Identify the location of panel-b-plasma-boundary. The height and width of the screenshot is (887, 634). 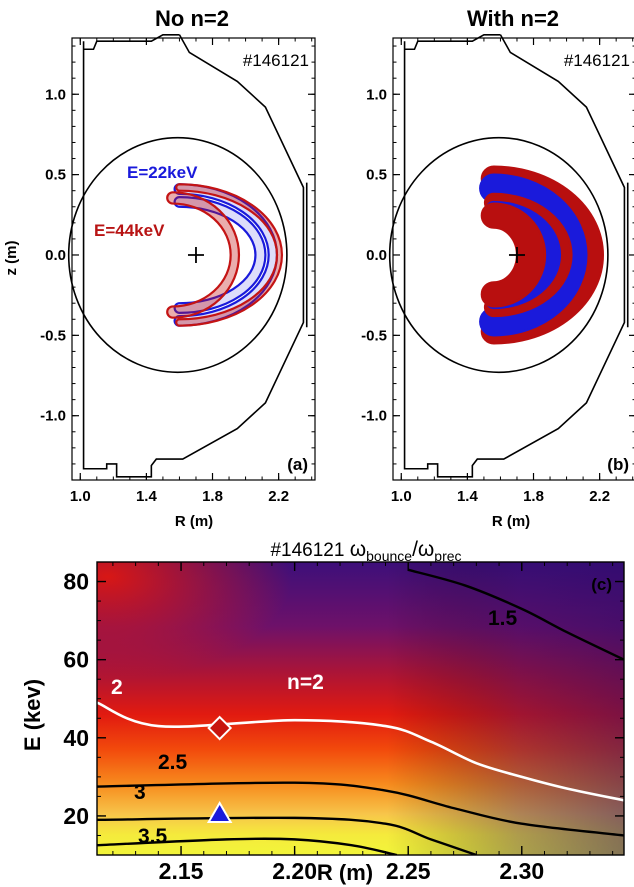
(498, 255).